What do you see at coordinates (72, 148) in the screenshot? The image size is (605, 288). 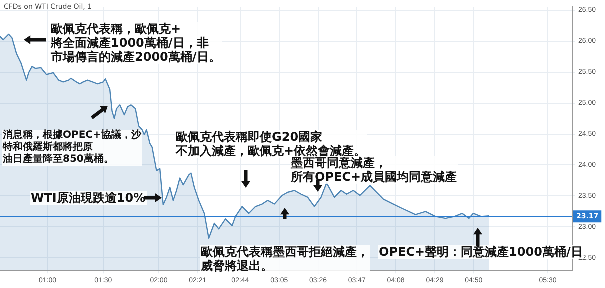 I see `annotation: 消息稱，根據OPEC+協議，沙特和俄羅斯都將把原油日產量降至850萬桶。` at bounding box center [72, 148].